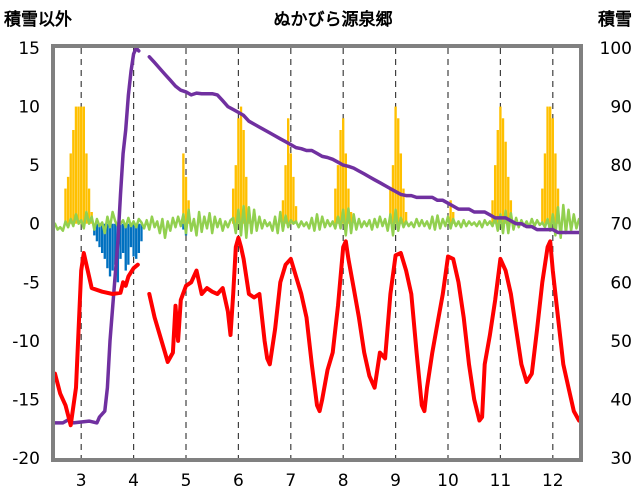 The width and height of the screenshot is (636, 501). What do you see at coordinates (26, 254) in the screenshot?
I see `y-left-ticks: 15 10 5 0 -5 -10 -15 -20` at bounding box center [26, 254].